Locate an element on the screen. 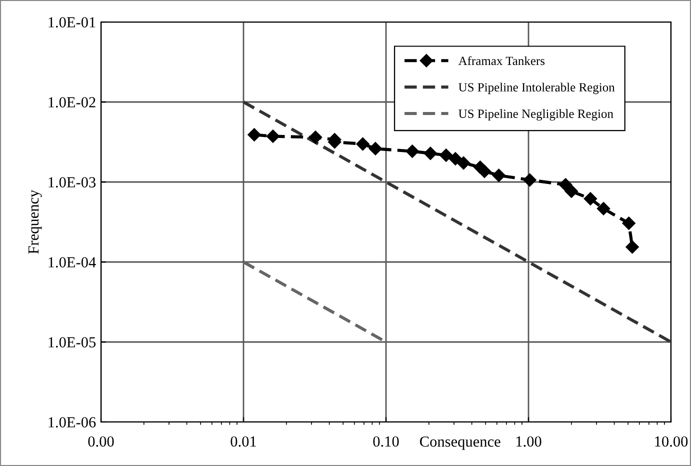 The image size is (691, 466). x-tick-label: 0.00 is located at coordinates (101, 441).